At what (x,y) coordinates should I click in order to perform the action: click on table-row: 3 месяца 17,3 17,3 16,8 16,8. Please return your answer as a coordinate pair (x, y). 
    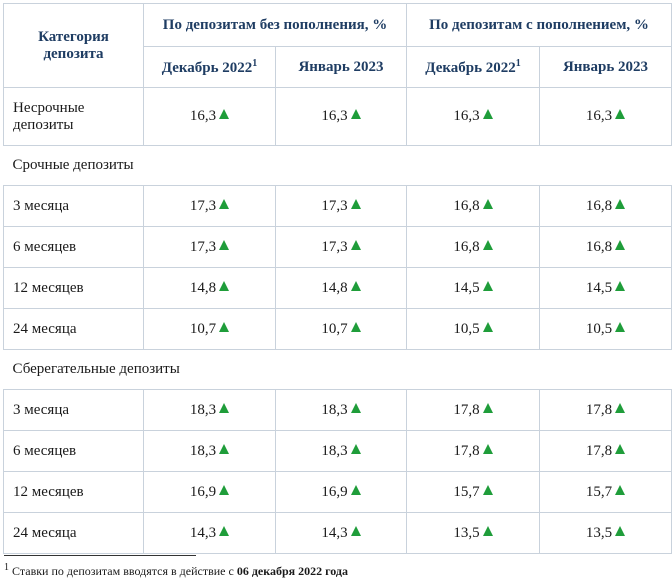
    Looking at the image, I should click on (337, 206).